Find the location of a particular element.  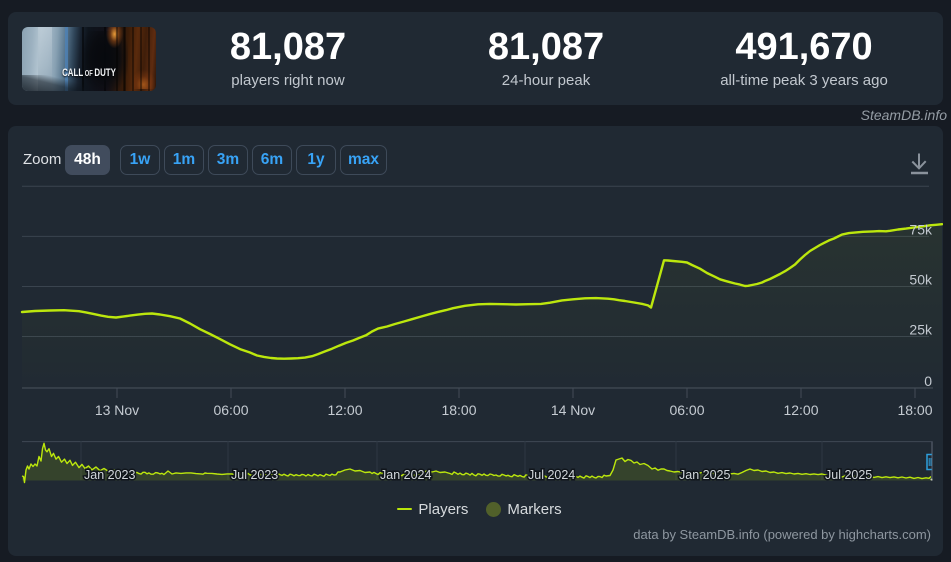

svg-text: Jan 2023 is located at coordinates (109, 475).